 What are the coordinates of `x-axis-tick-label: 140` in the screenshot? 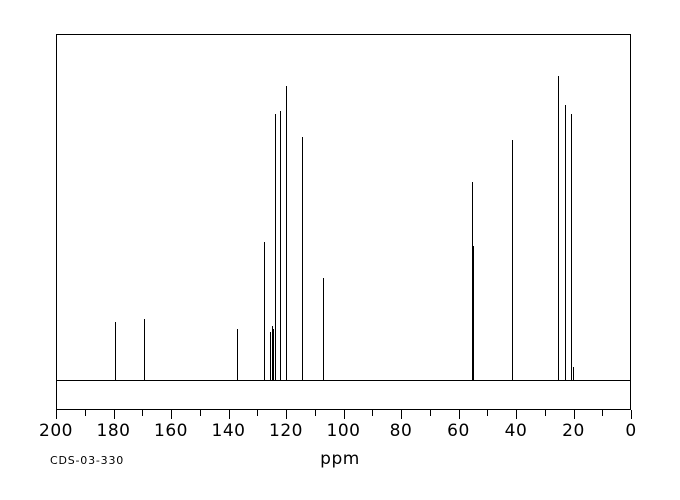 It's located at (228, 431).